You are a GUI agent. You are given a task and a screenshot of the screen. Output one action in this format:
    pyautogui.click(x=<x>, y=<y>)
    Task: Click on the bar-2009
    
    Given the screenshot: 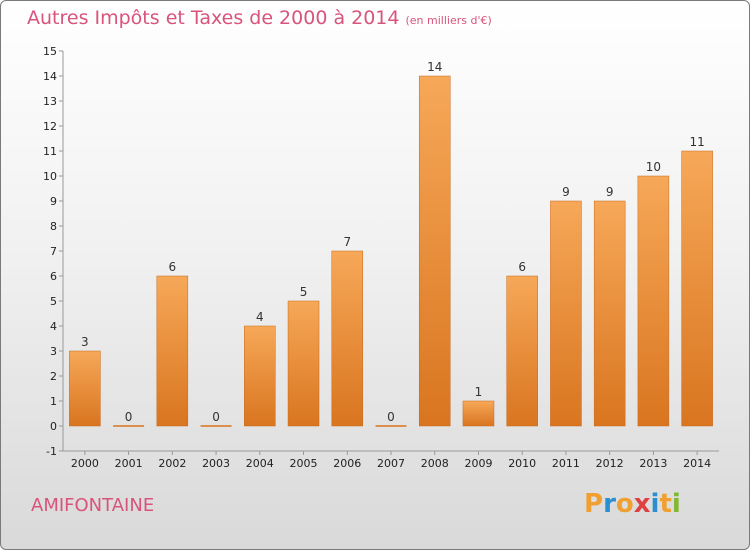 What is the action you would take?
    pyautogui.click(x=478, y=413)
    